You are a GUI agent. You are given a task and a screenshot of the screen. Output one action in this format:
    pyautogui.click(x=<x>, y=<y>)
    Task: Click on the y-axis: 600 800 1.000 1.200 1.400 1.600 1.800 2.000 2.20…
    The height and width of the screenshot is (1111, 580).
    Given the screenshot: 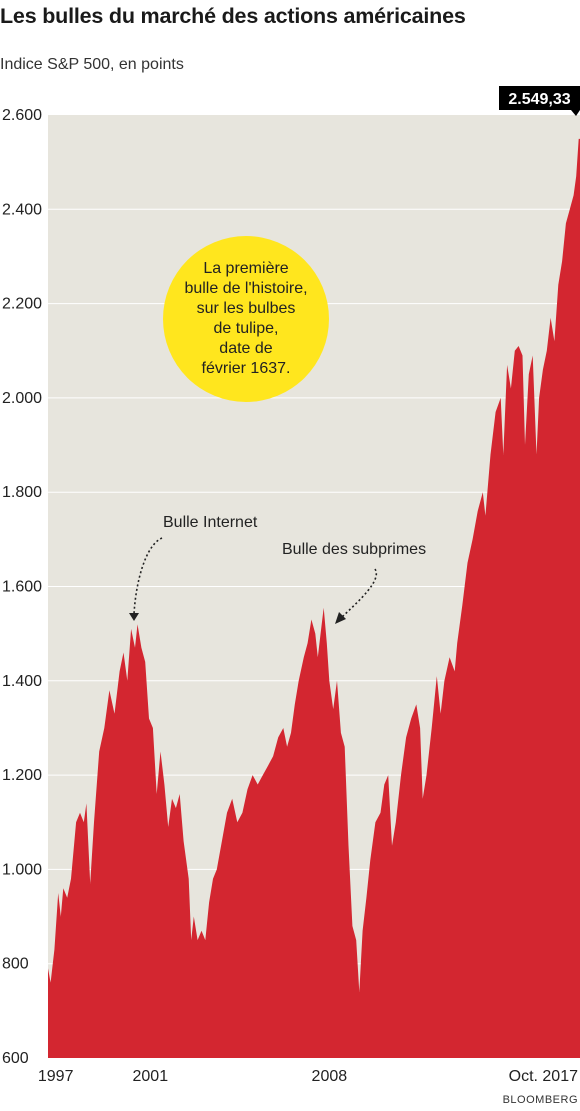 What is the action you would take?
    pyautogui.click(x=22, y=587)
    